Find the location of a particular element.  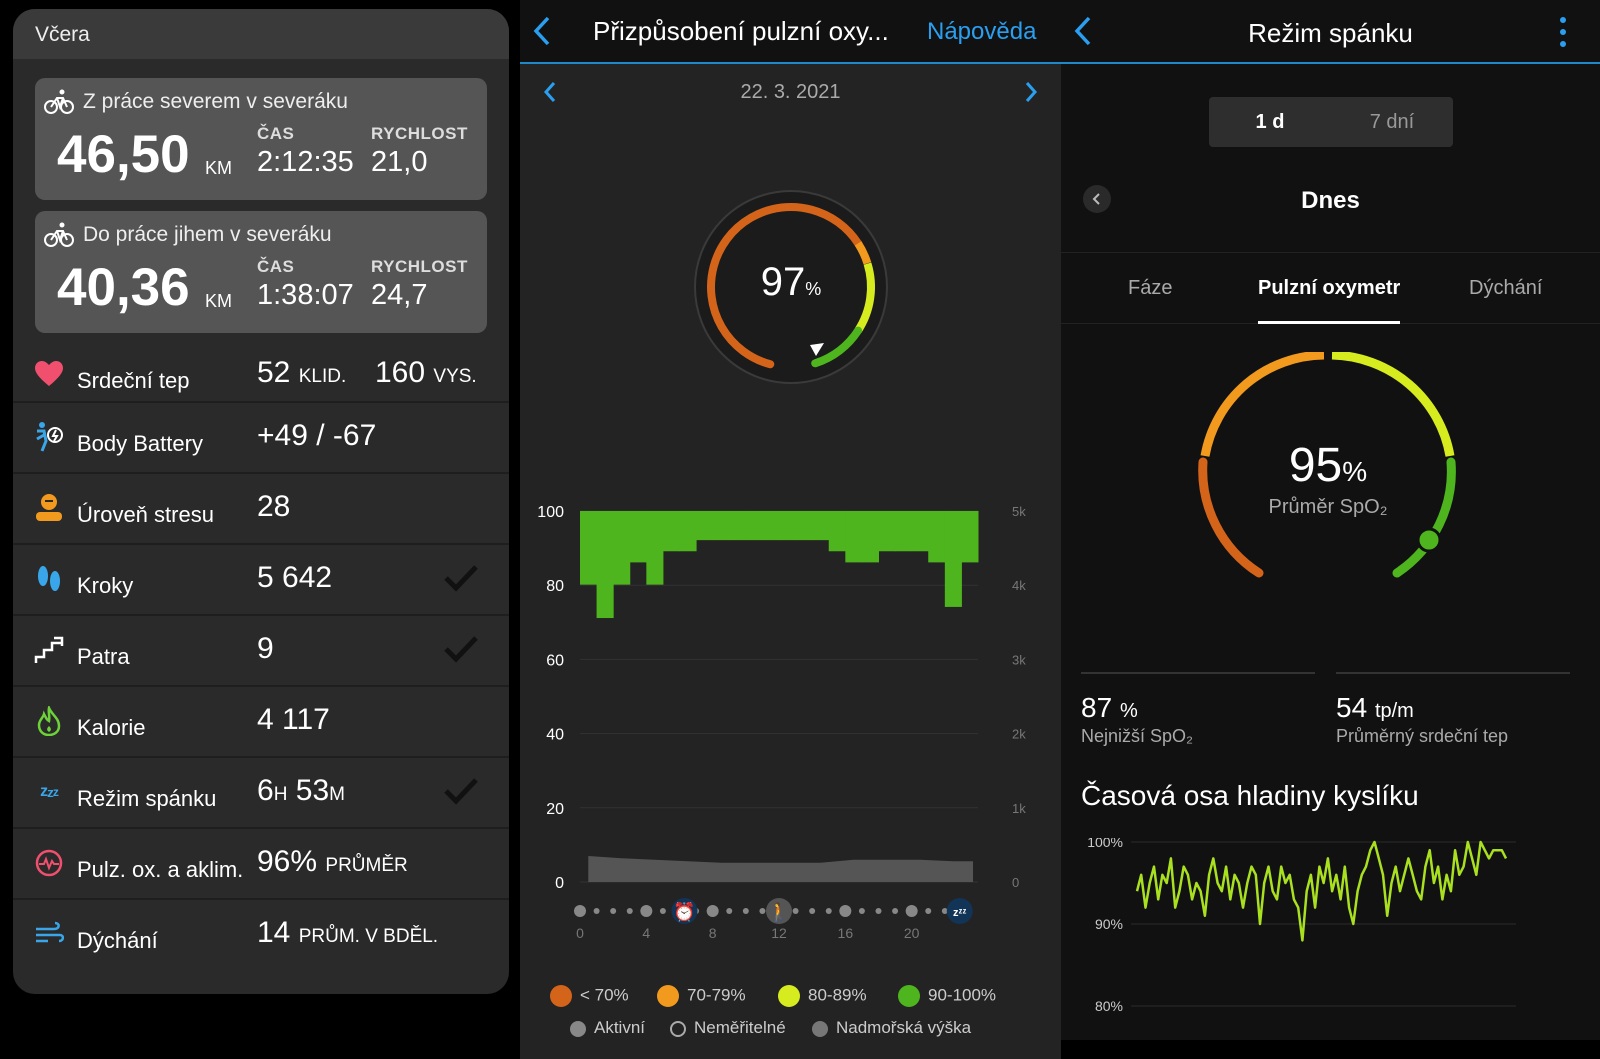

legend-item: < 70% is located at coordinates (589, 996).